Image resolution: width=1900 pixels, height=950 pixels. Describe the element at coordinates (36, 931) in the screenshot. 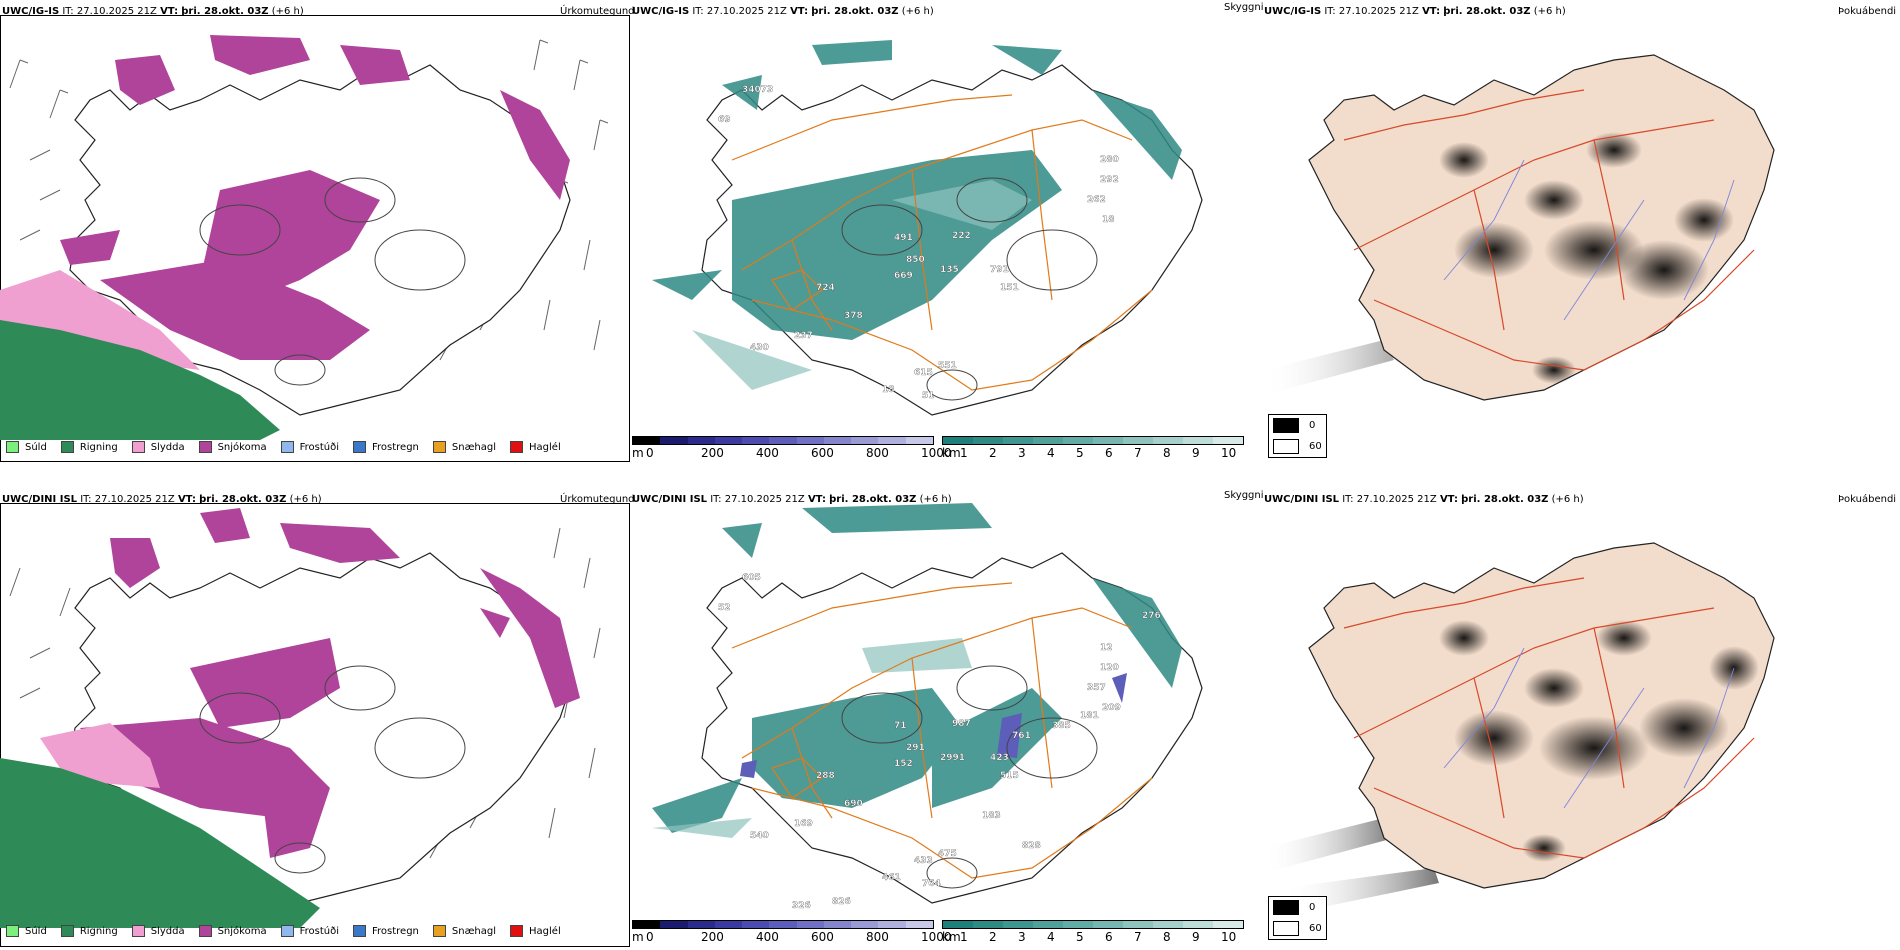

I see `legend-label: Súld` at that location.